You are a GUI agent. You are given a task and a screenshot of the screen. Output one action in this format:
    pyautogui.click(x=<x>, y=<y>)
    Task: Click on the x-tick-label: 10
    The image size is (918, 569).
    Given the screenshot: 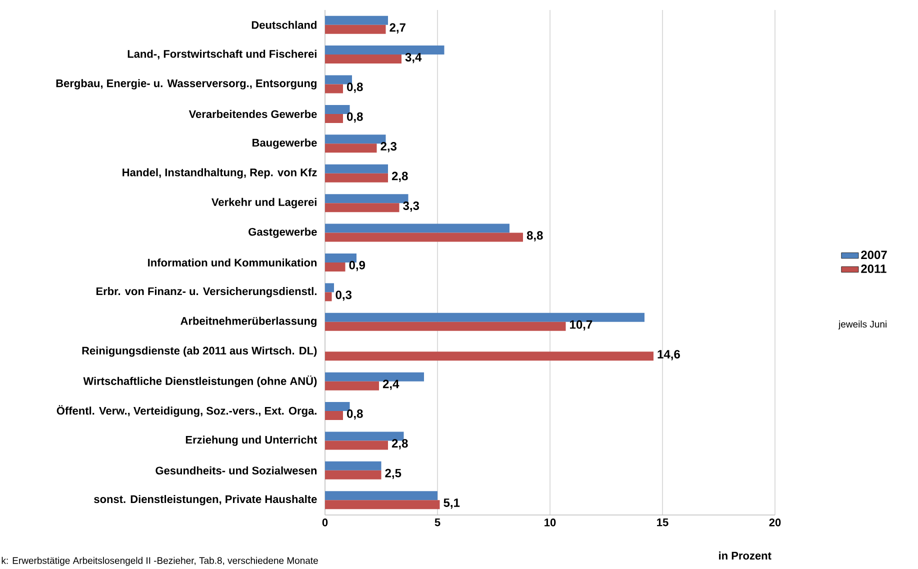 What is the action you would take?
    pyautogui.click(x=550, y=522)
    